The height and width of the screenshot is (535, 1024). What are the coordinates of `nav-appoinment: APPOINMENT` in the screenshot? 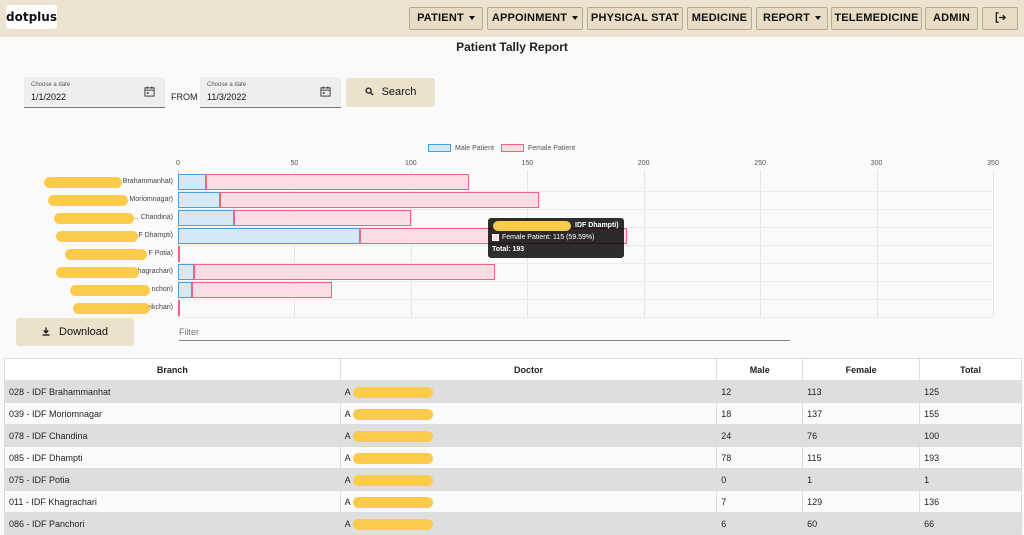 It's located at (535, 18).